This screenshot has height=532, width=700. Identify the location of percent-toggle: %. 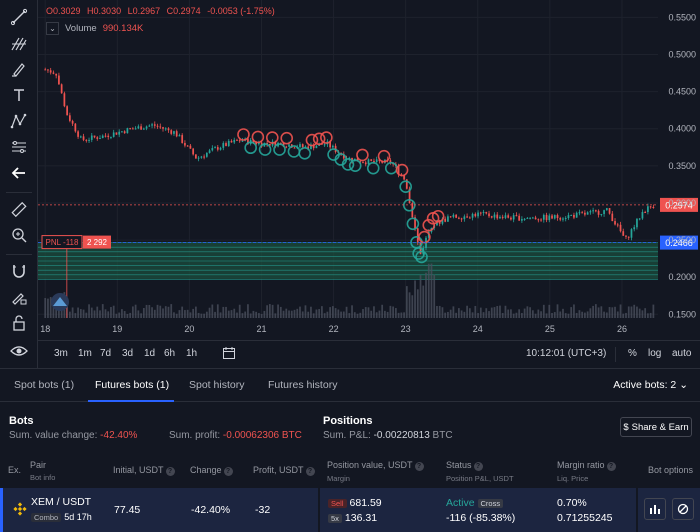
(632, 353).